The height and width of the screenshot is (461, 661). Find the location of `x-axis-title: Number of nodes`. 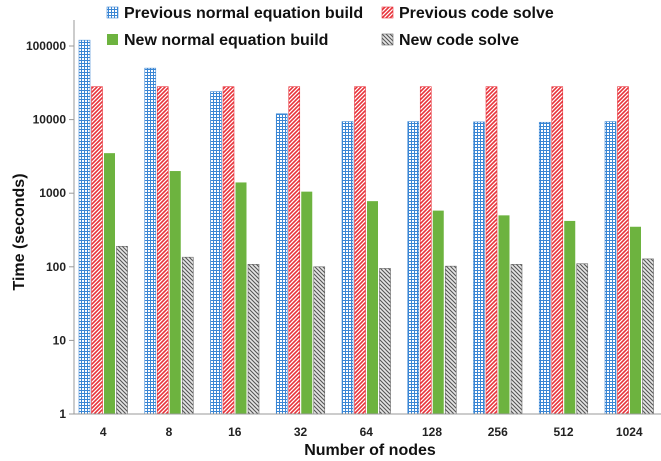

x-axis-title: Number of nodes is located at coordinates (370, 450).